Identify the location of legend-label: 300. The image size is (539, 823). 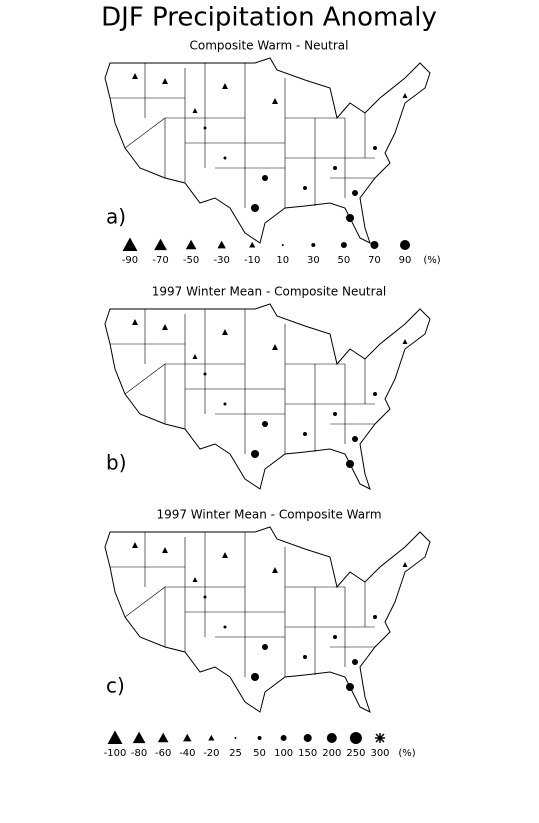
(379, 753).